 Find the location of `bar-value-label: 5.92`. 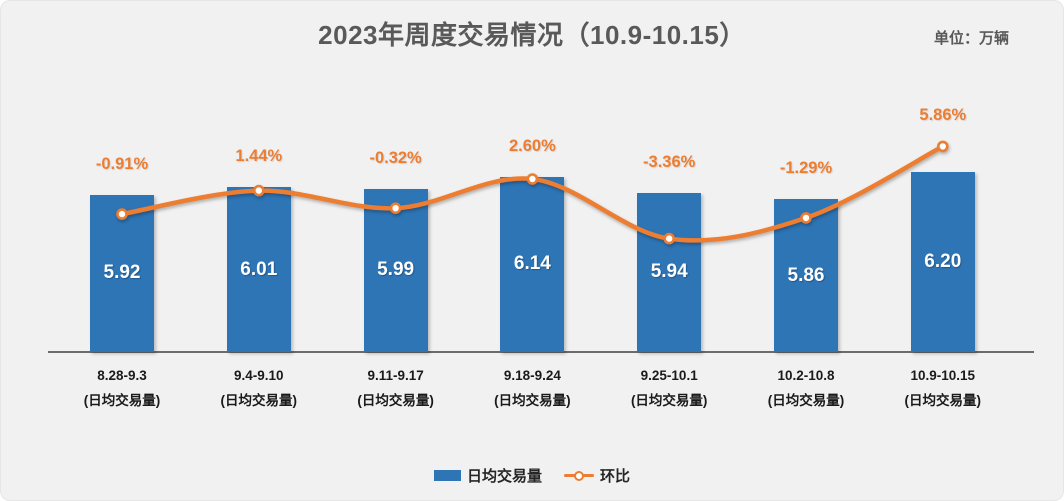

bar-value-label: 5.92 is located at coordinates (122, 273).